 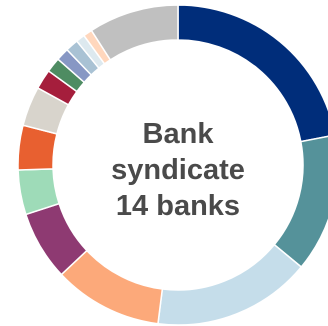 I want to click on center-label-line-2: syndicate, so click(x=178, y=170).